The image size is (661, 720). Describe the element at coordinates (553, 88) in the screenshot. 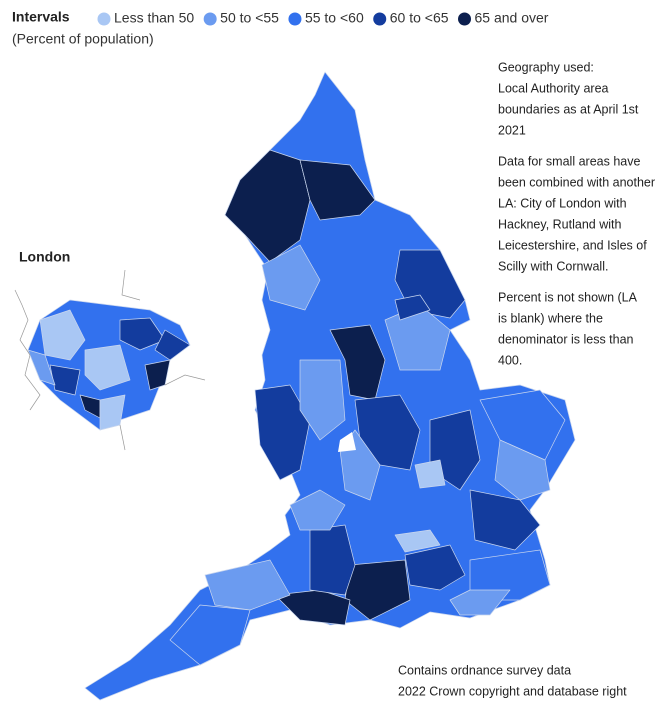

I see `note-line: Local Authority area` at that location.